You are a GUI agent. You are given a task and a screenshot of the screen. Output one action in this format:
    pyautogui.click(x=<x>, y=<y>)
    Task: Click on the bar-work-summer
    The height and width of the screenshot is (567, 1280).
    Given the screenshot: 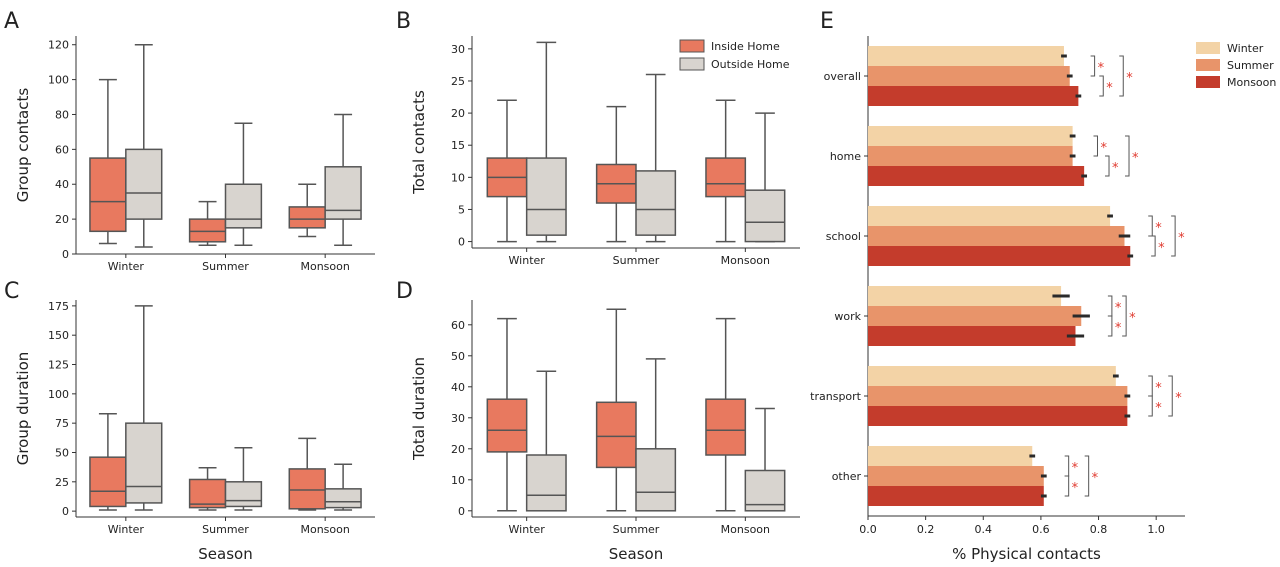 What is the action you would take?
    pyautogui.click(x=975, y=316)
    